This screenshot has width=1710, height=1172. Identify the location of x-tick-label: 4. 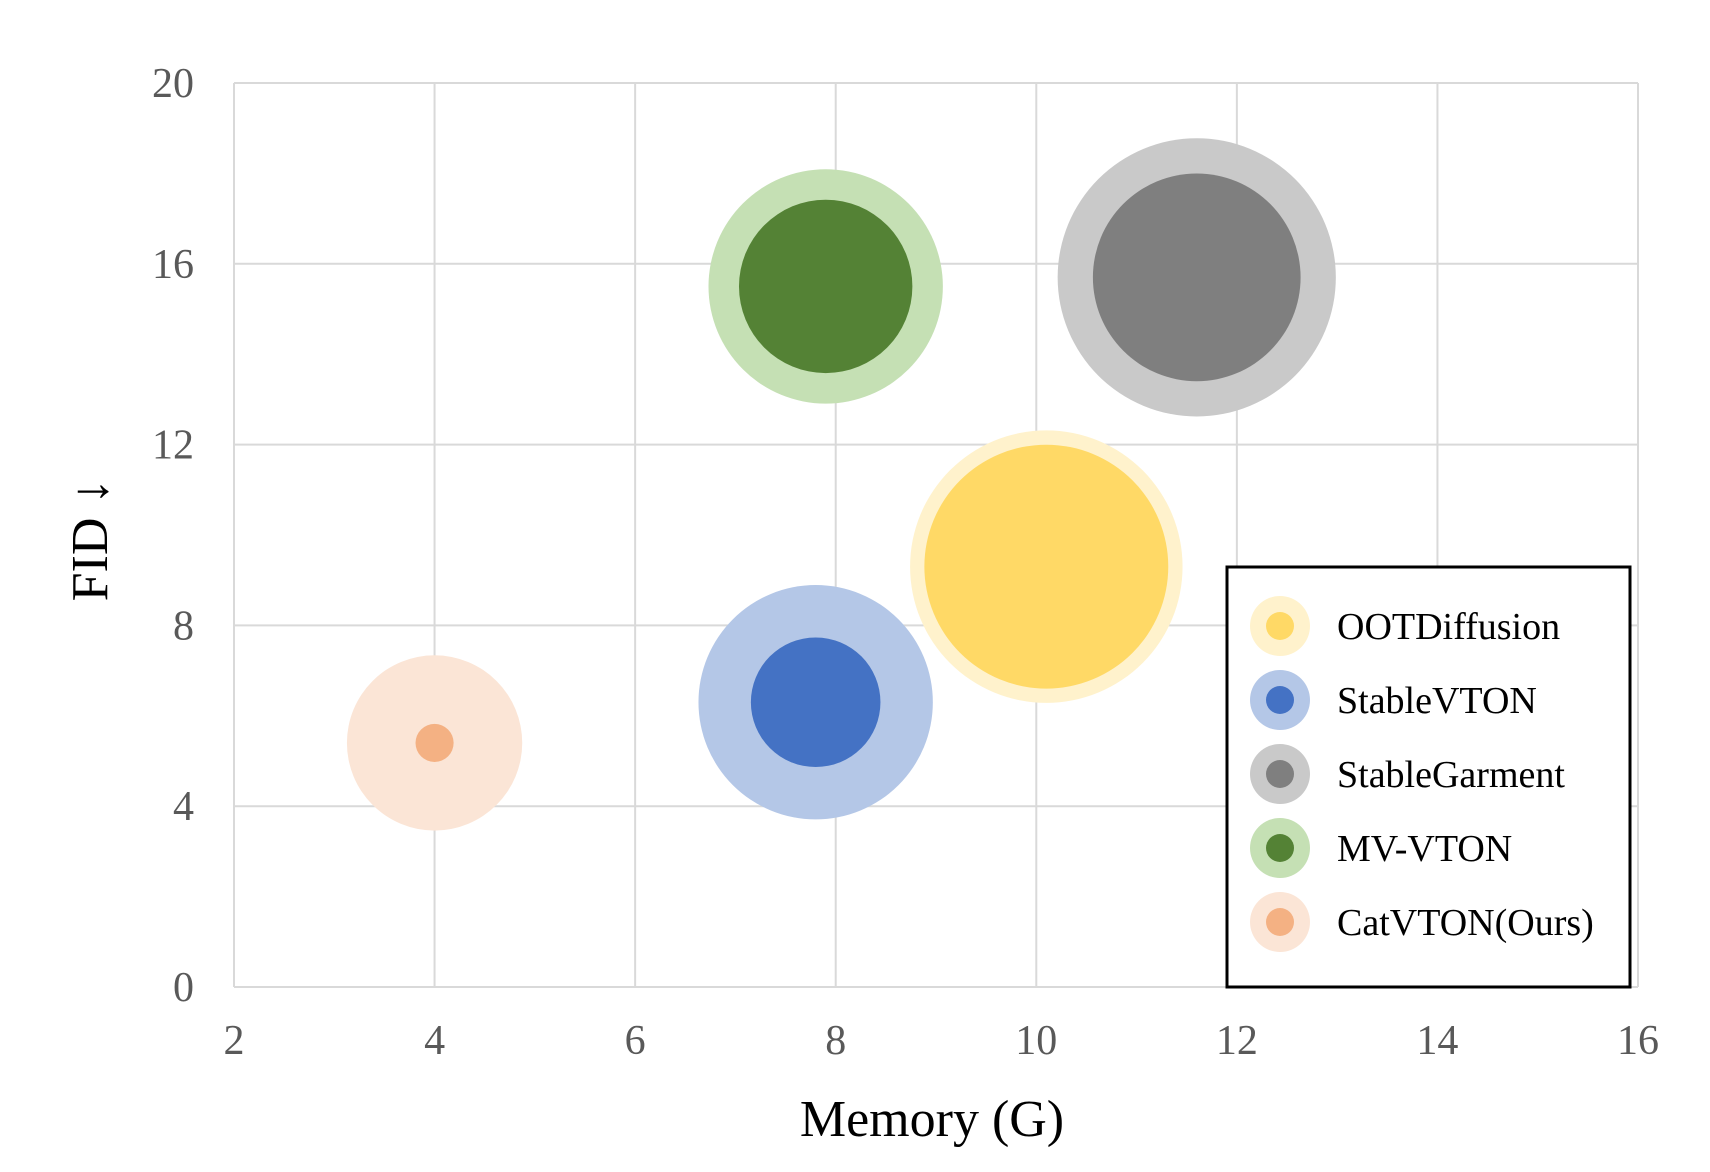
(434, 1041).